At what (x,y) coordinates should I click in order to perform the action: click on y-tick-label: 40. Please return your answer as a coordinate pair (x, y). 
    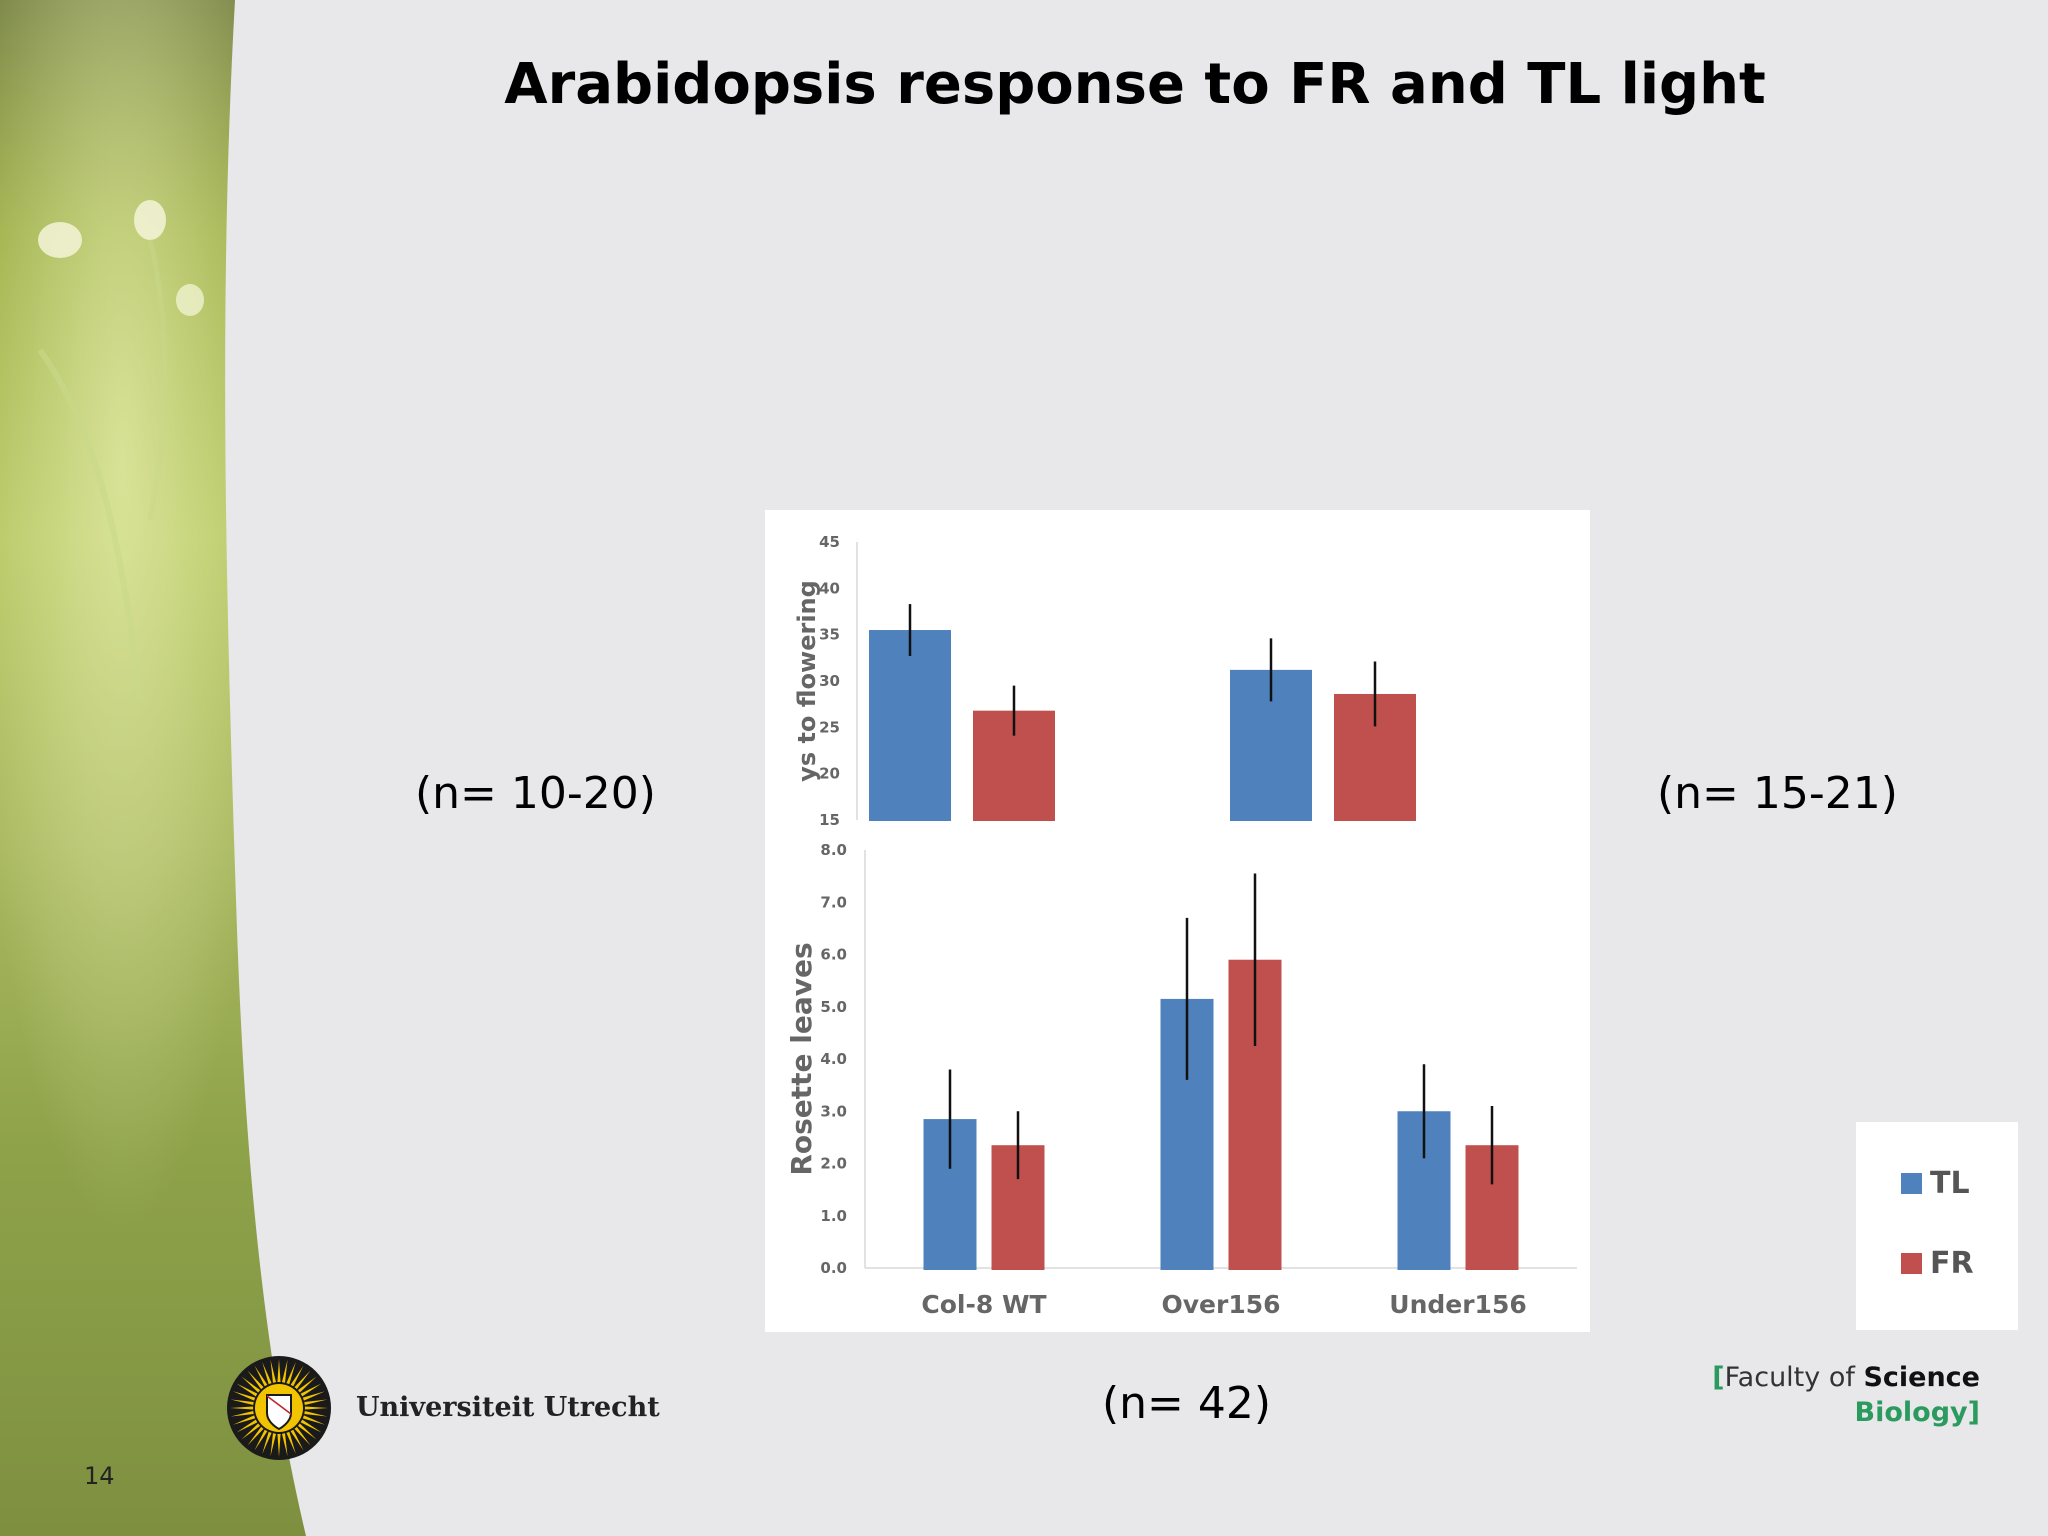
    Looking at the image, I should click on (829, 588).